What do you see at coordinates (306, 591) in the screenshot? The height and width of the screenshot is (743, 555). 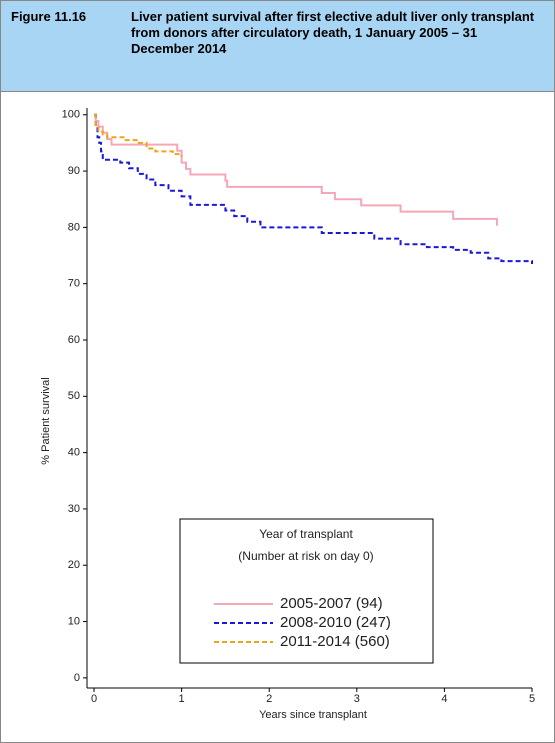 I see `legend` at bounding box center [306, 591].